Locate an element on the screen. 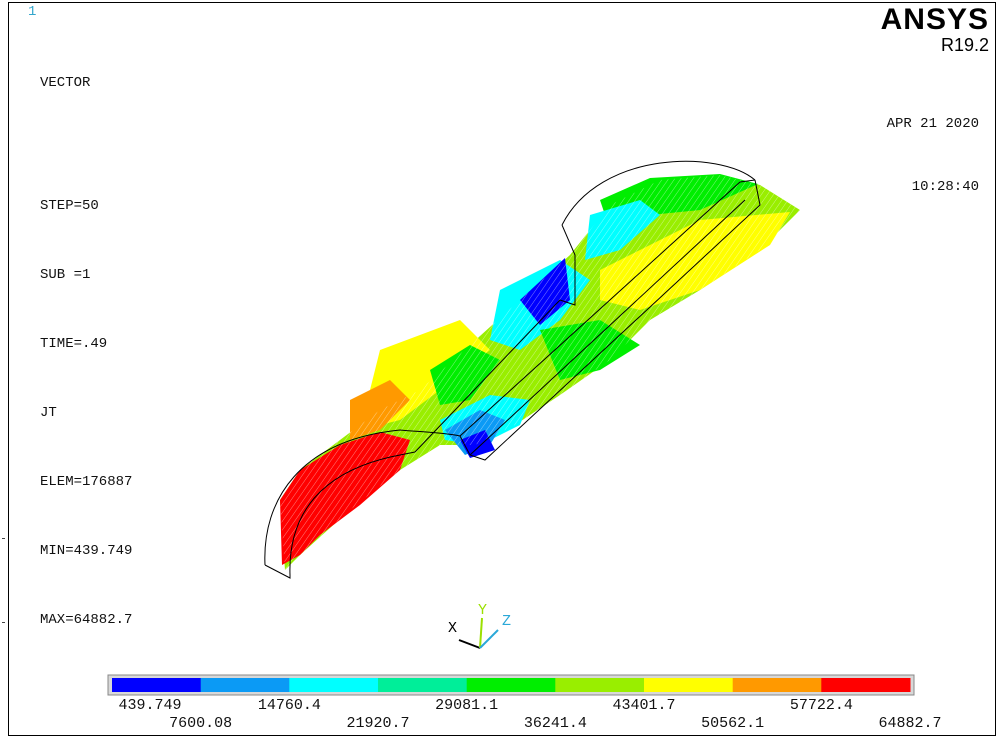 The image size is (1001, 742). left-long-edge is located at coordinates (487, 376).